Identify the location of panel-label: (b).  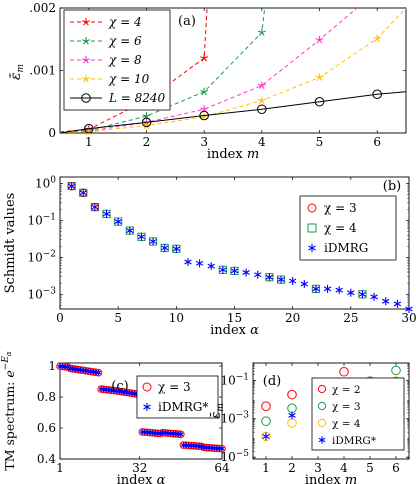
(392, 186).